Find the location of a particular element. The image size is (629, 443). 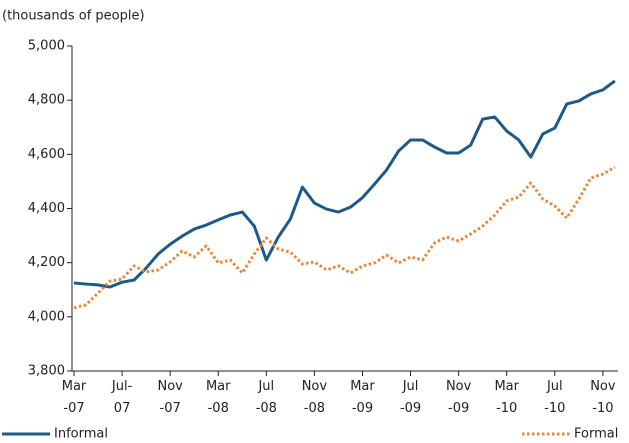

x-tick-label: Nov -08 is located at coordinates (315, 397).